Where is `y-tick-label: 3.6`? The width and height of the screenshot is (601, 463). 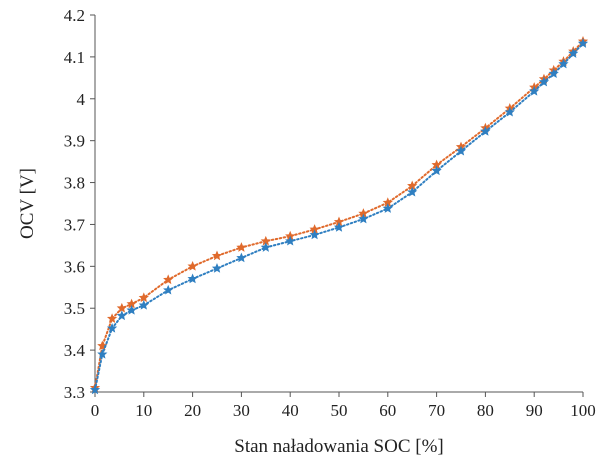 y-tick-label: 3.6 is located at coordinates (74, 266).